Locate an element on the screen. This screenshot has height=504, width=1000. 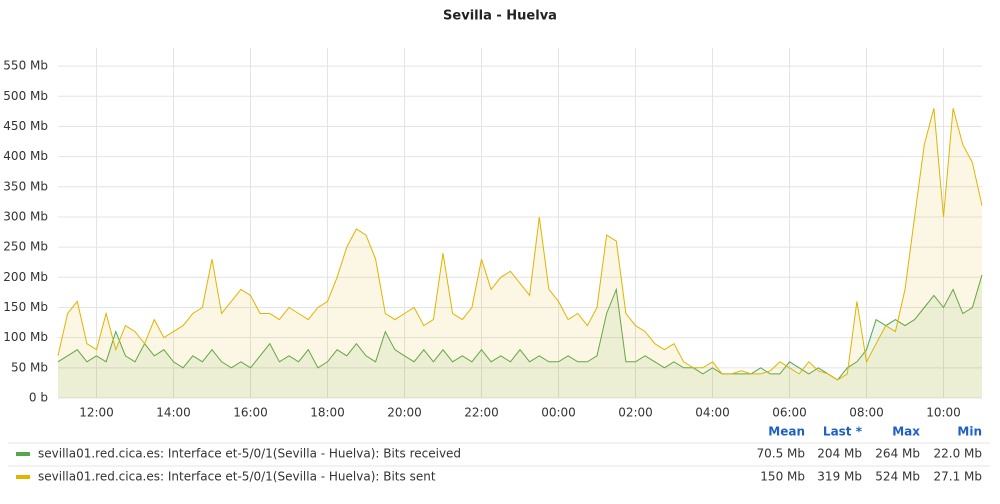
legend-header: Max is located at coordinates (906, 432).